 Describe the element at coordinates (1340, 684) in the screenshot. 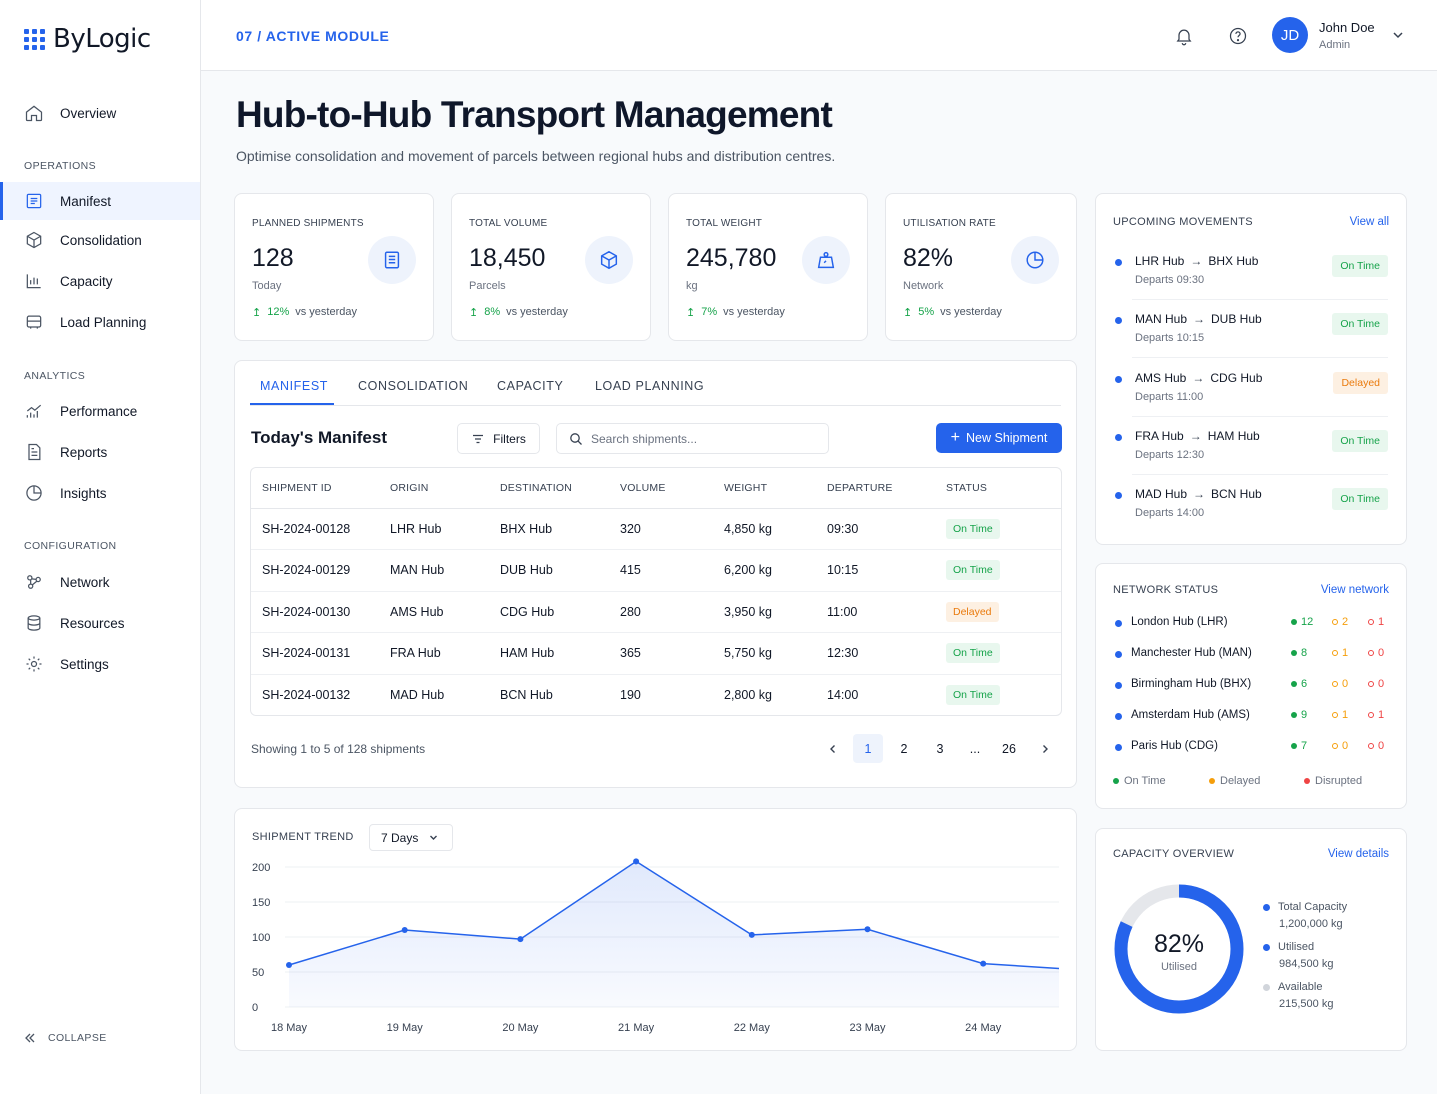

I see `delayed-count: 0` at that location.